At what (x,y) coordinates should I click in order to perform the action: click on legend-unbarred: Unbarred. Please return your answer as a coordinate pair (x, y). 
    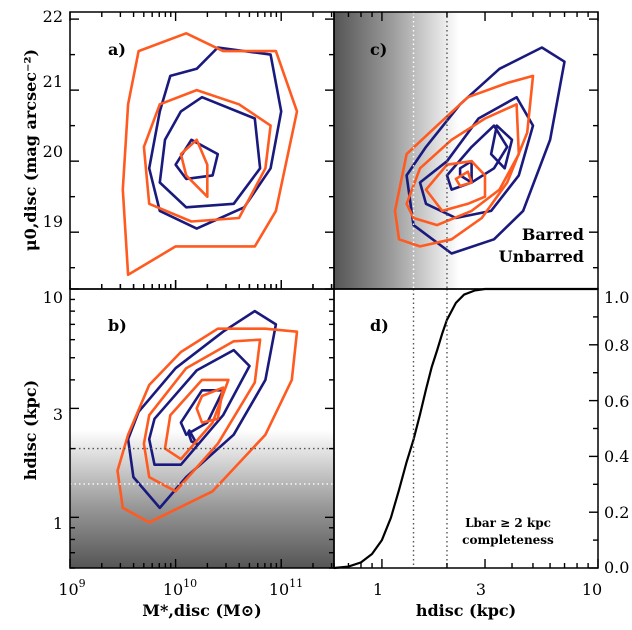
    Looking at the image, I should click on (541, 256).